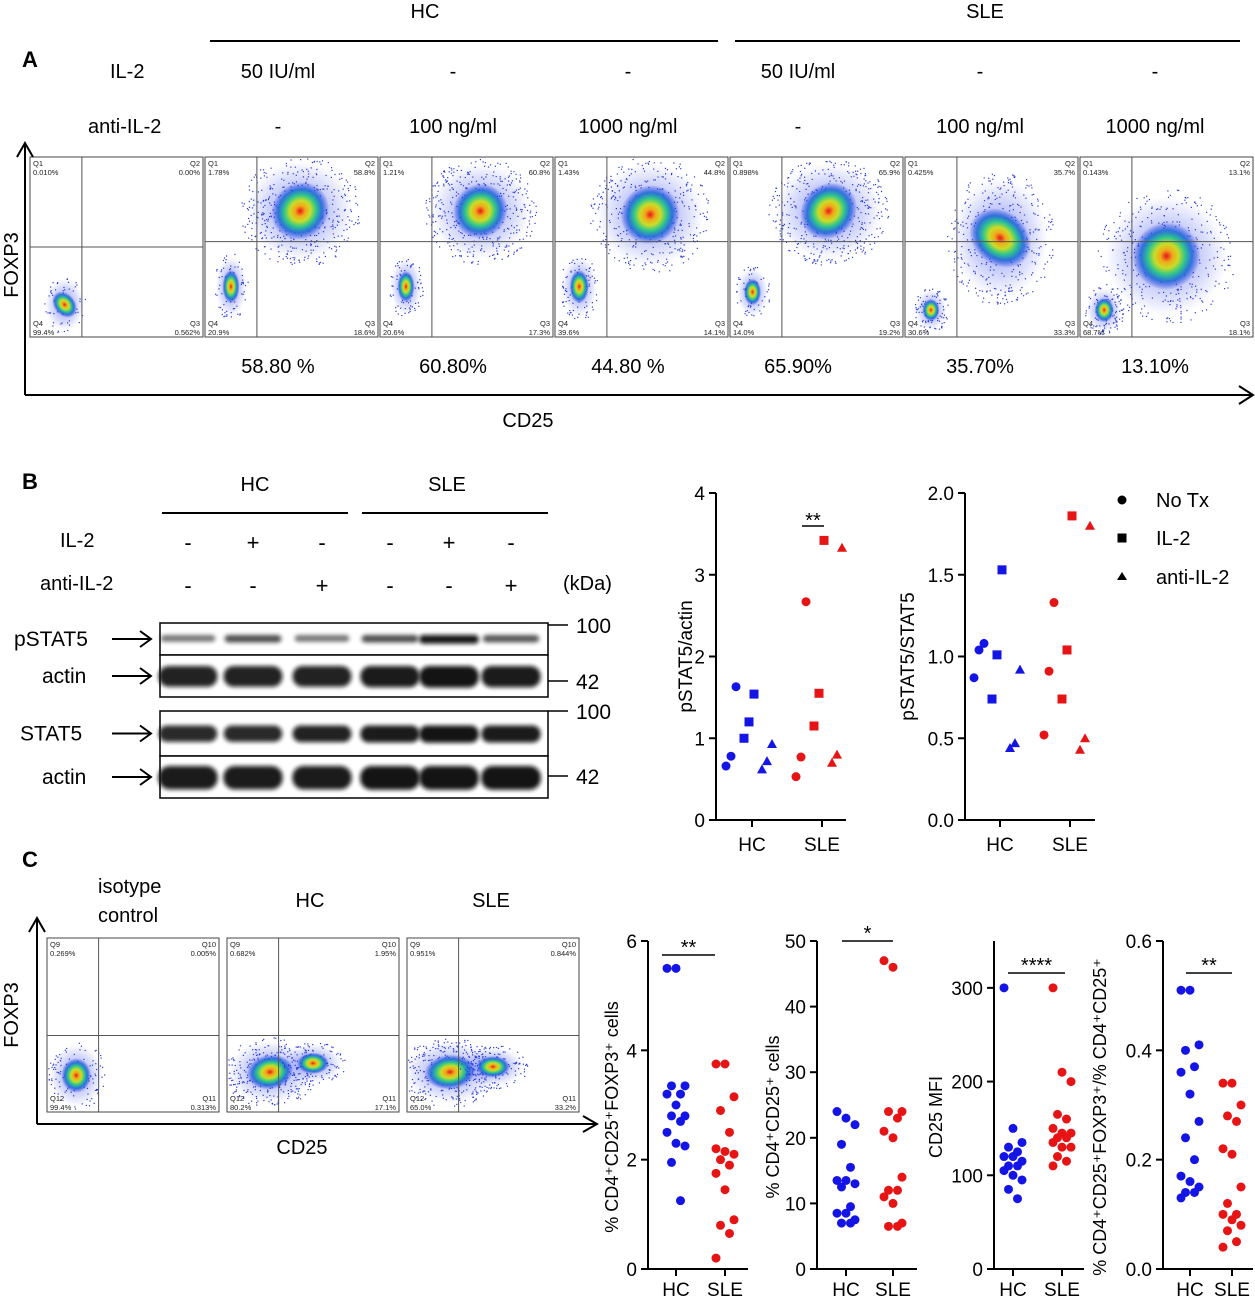  What do you see at coordinates (593, 712) in the screenshot?
I see `kda-marker: 100` at bounding box center [593, 712].